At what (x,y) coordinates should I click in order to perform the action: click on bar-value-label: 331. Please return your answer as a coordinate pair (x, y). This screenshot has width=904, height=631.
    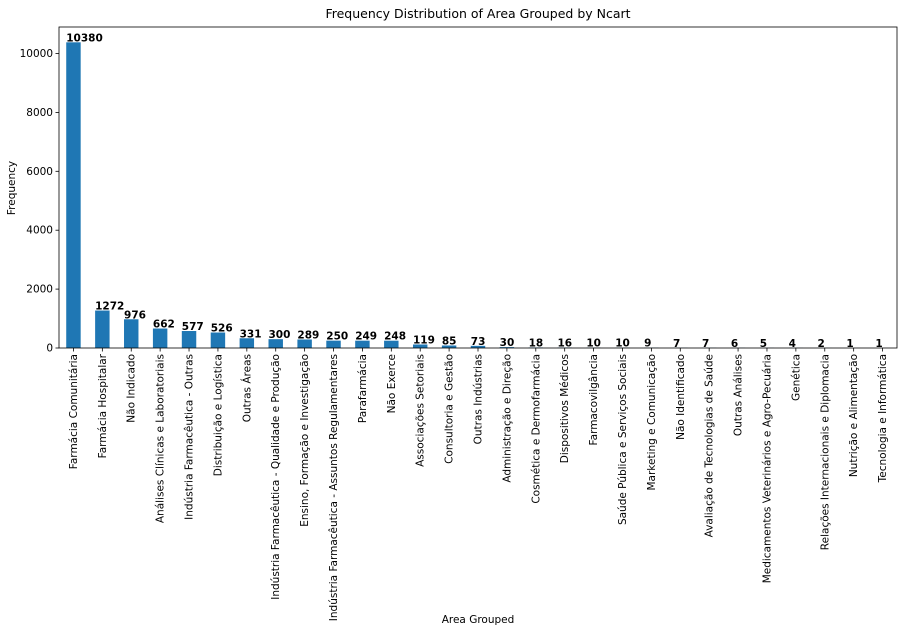
    Looking at the image, I should click on (251, 334).